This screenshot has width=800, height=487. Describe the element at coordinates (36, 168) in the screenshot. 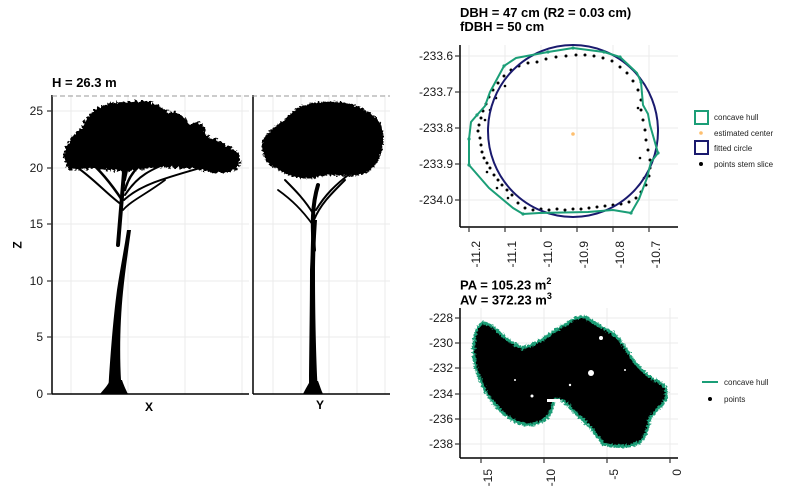

I see `y-tick-20: 20` at that location.